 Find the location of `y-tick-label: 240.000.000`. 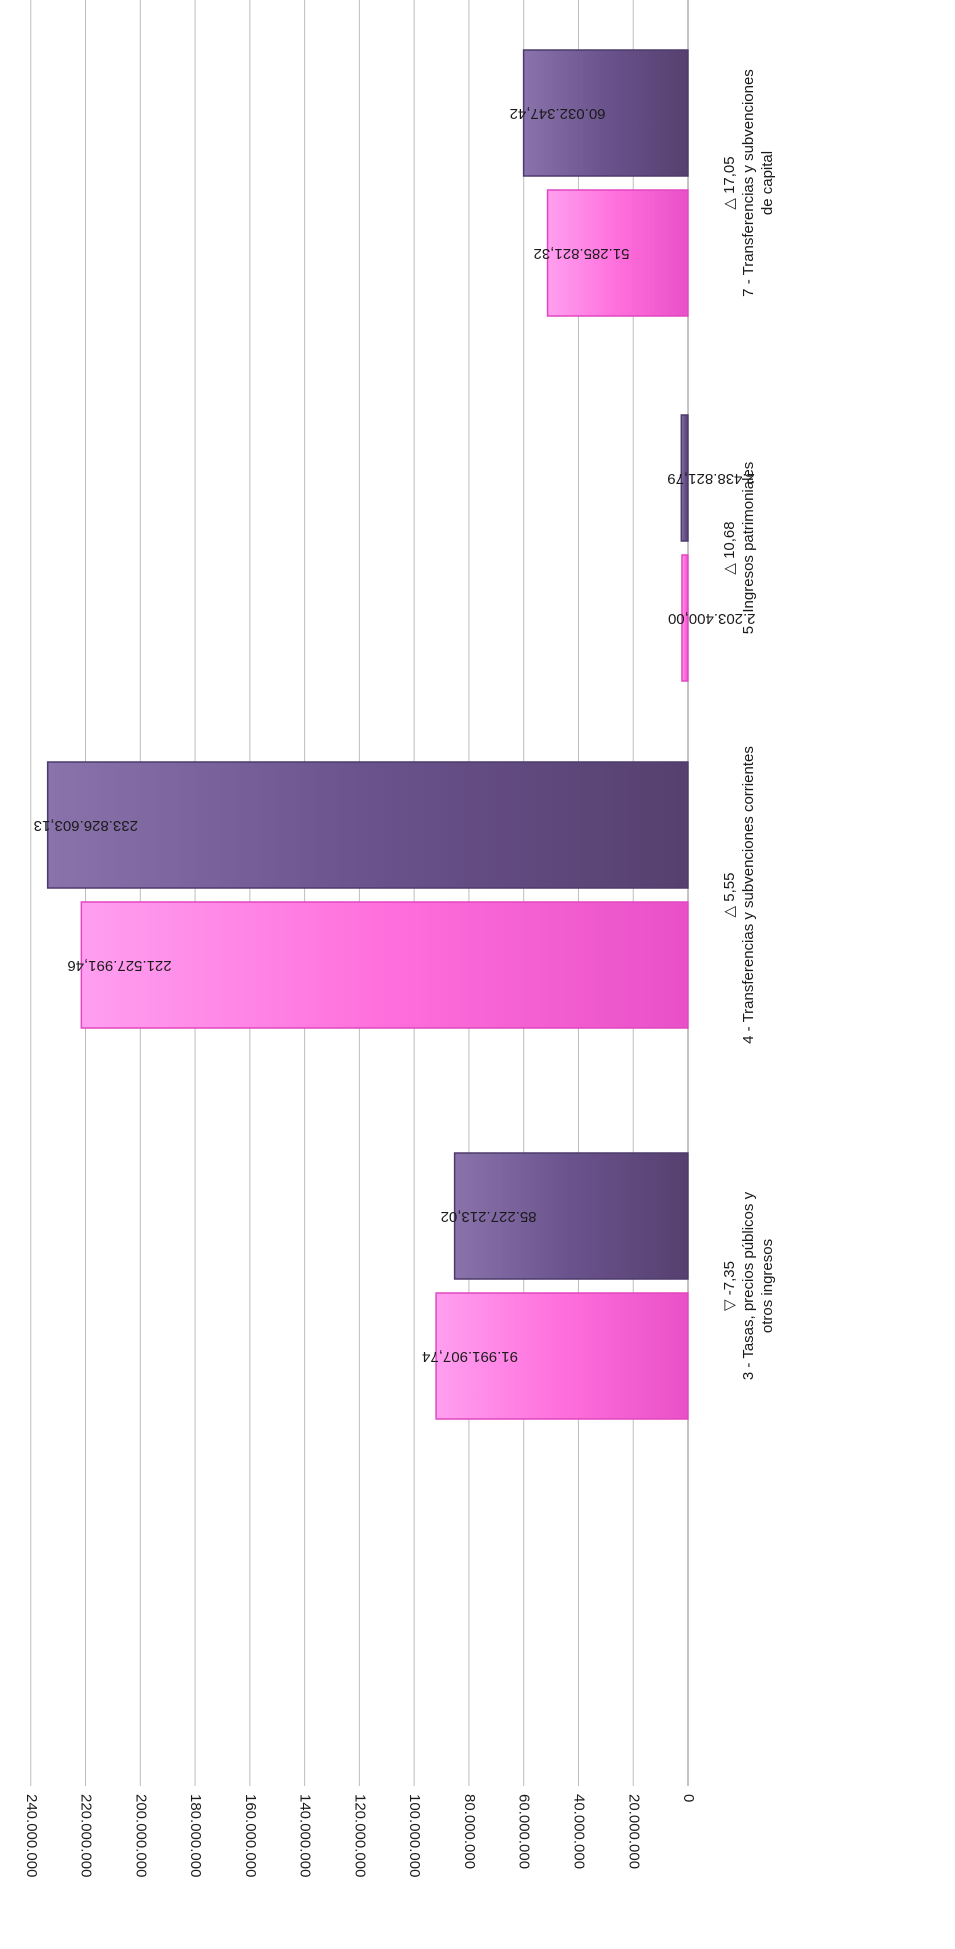

y-tick-label: 240.000.000 is located at coordinates (31, 1835).